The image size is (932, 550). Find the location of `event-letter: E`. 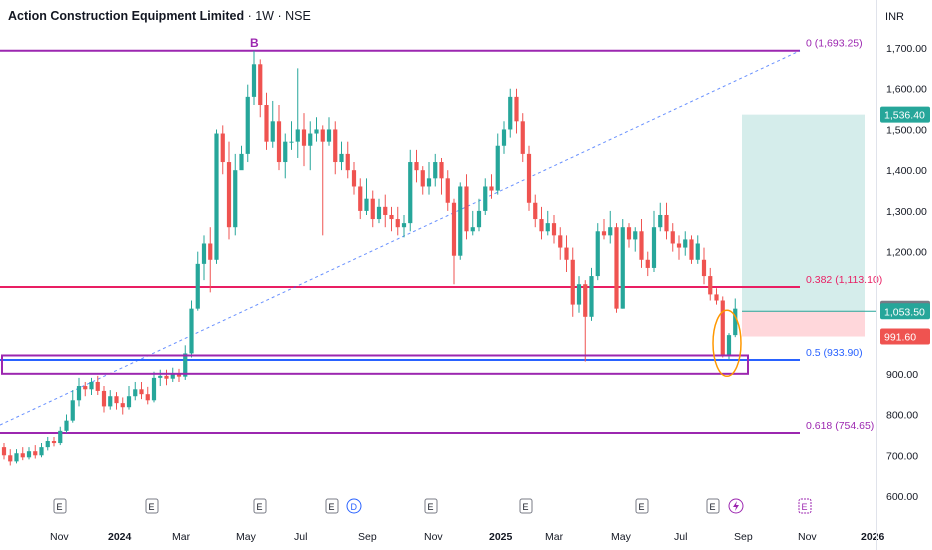

event-letter: E is located at coordinates (152, 507).